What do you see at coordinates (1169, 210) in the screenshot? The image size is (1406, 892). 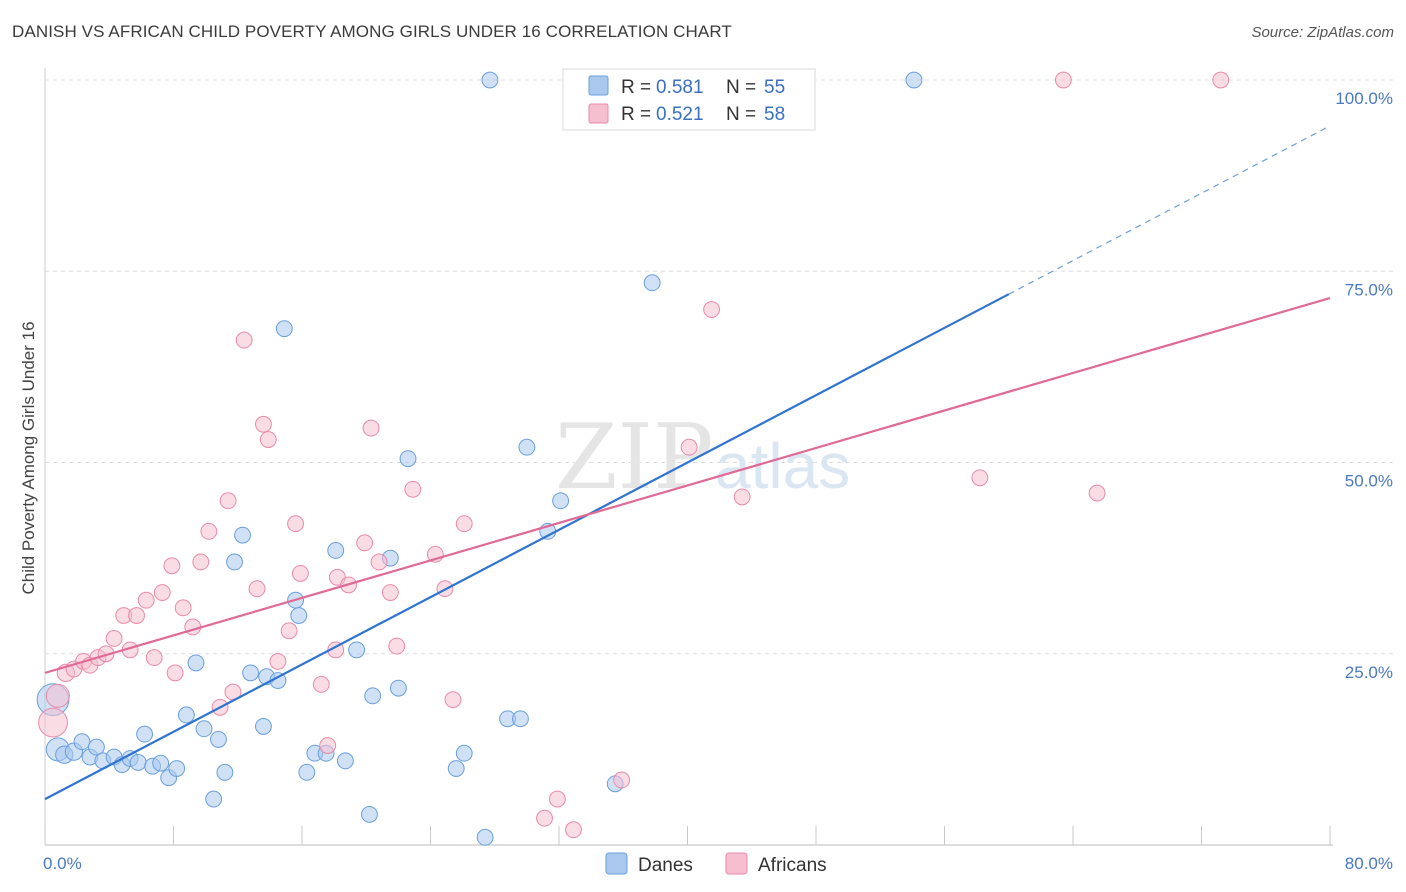 I see `danes-trend-extension` at bounding box center [1169, 210].